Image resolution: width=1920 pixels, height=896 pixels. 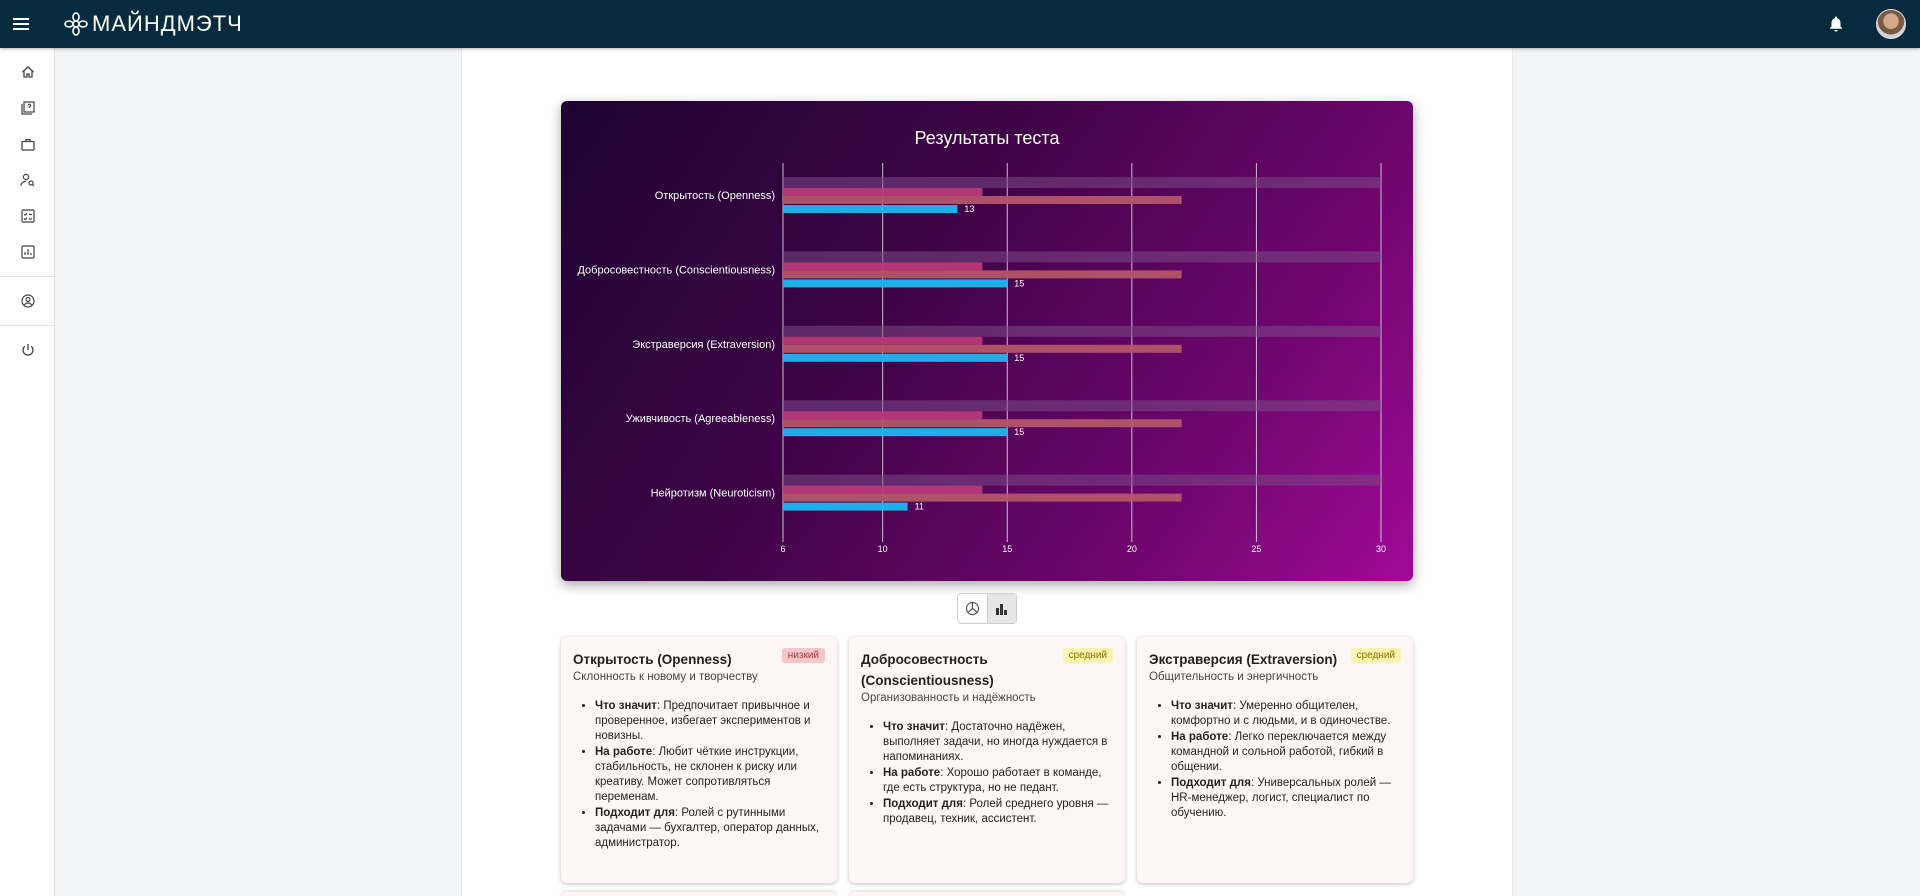 I want to click on trait-subtitle: Склонность к новому и творчеству, so click(x=665, y=677).